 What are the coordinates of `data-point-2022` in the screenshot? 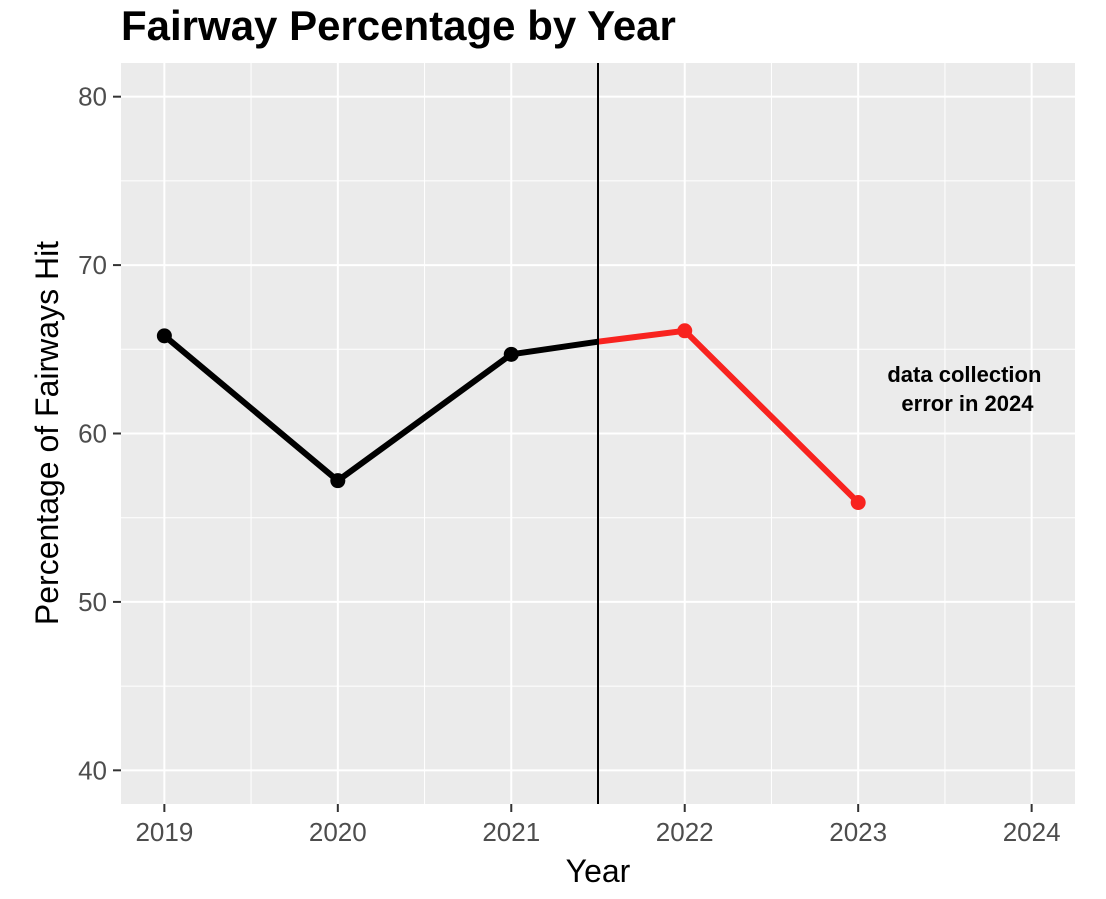 It's located at (685, 331).